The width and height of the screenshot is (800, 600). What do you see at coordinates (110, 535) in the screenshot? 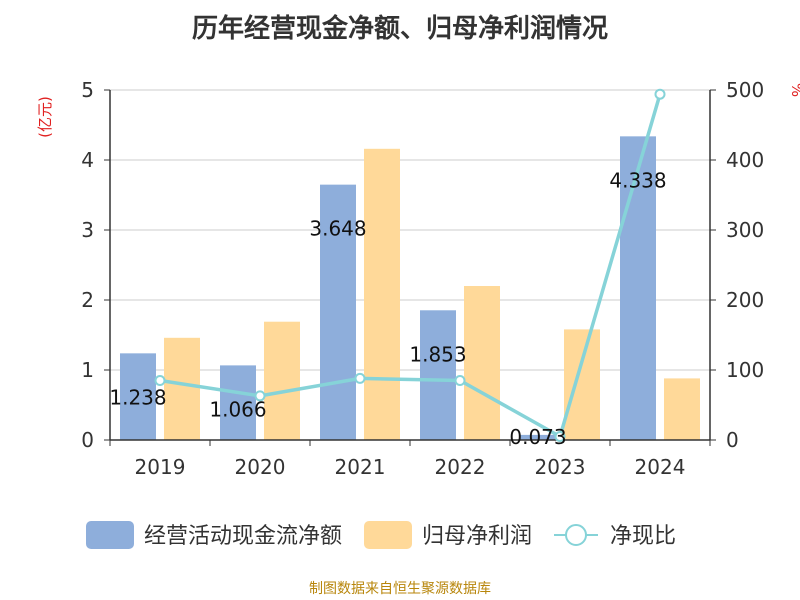
I see `legend-swatch-cashflow` at bounding box center [110, 535].